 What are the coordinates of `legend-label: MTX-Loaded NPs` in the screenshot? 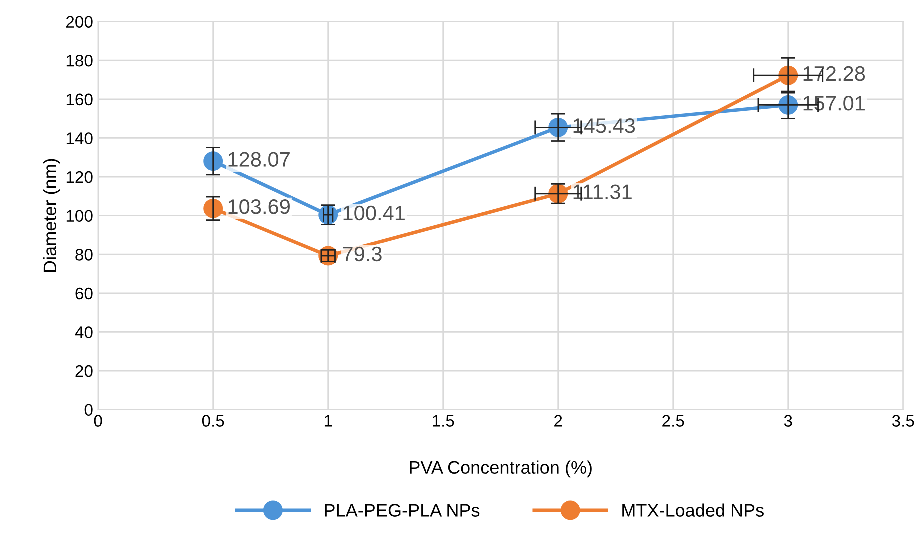 It's located at (693, 510).